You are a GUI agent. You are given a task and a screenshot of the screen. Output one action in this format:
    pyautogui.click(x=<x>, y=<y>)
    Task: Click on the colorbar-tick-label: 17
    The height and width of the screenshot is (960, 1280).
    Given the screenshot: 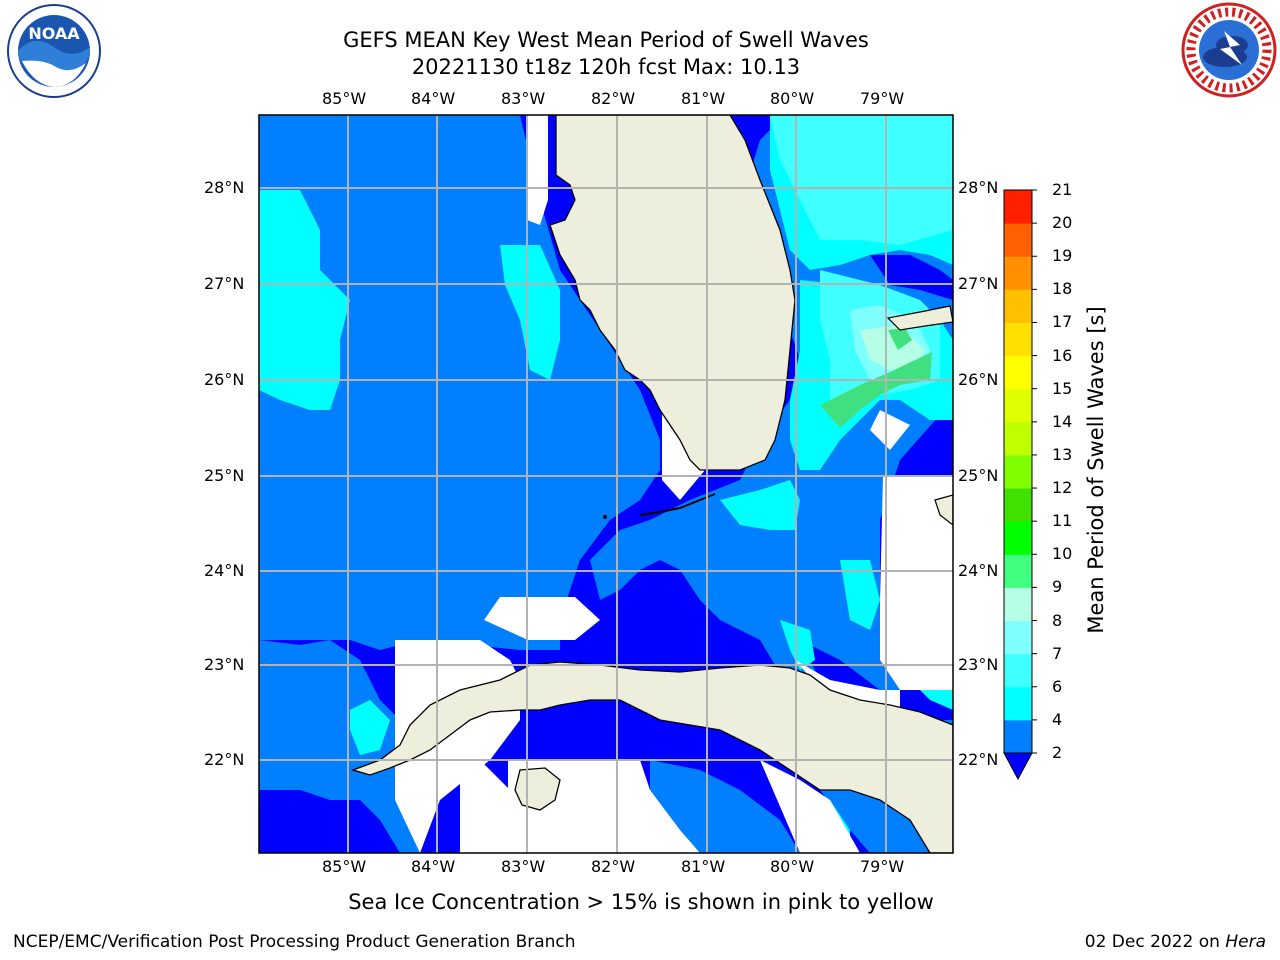 What is the action you would take?
    pyautogui.click(x=1062, y=322)
    